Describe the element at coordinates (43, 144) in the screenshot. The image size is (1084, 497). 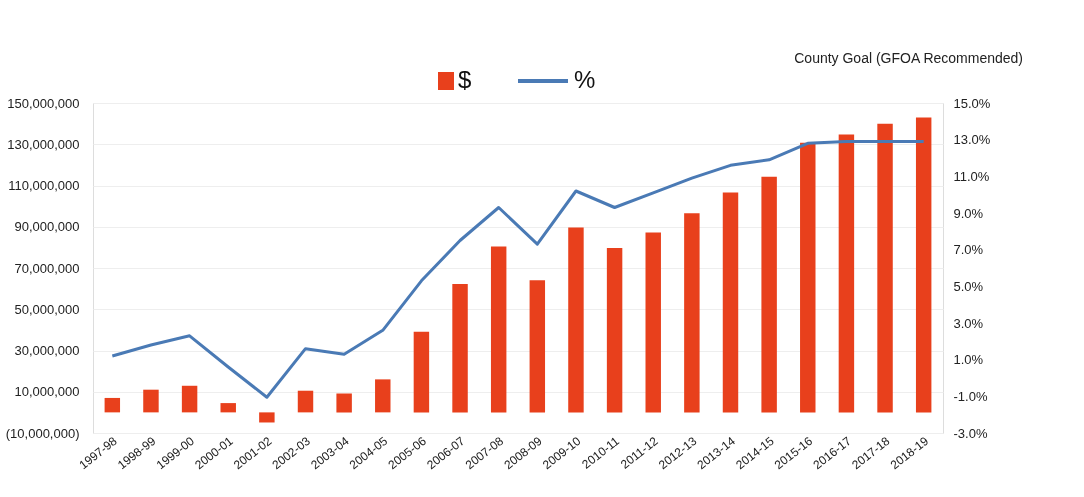
I see `y-tick-label: 130,000,000` at that location.